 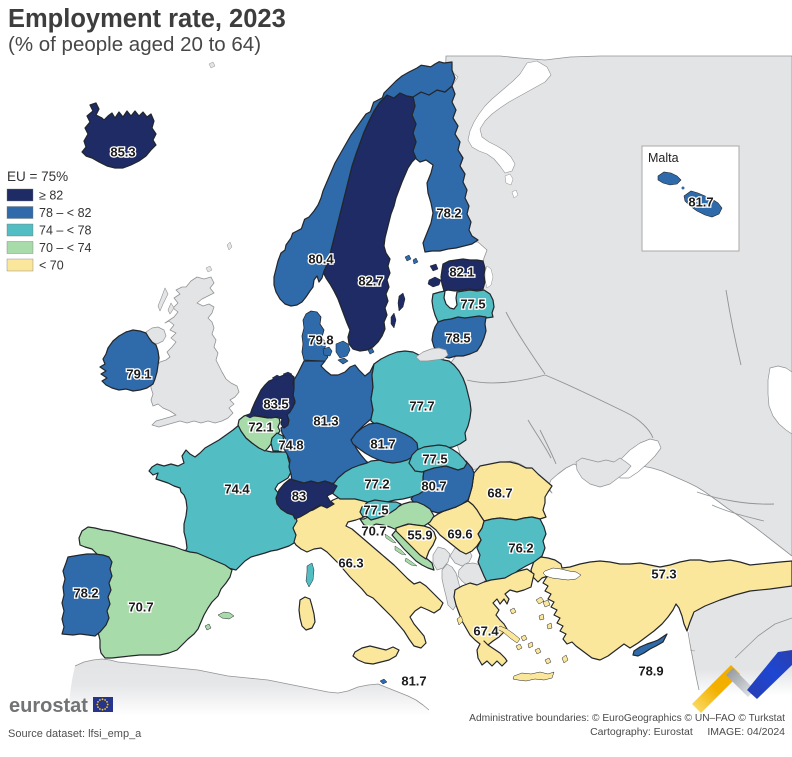 What do you see at coordinates (134, 44) in the screenshot?
I see `svg-text: (% of people aged 20 to 64)` at bounding box center [134, 44].